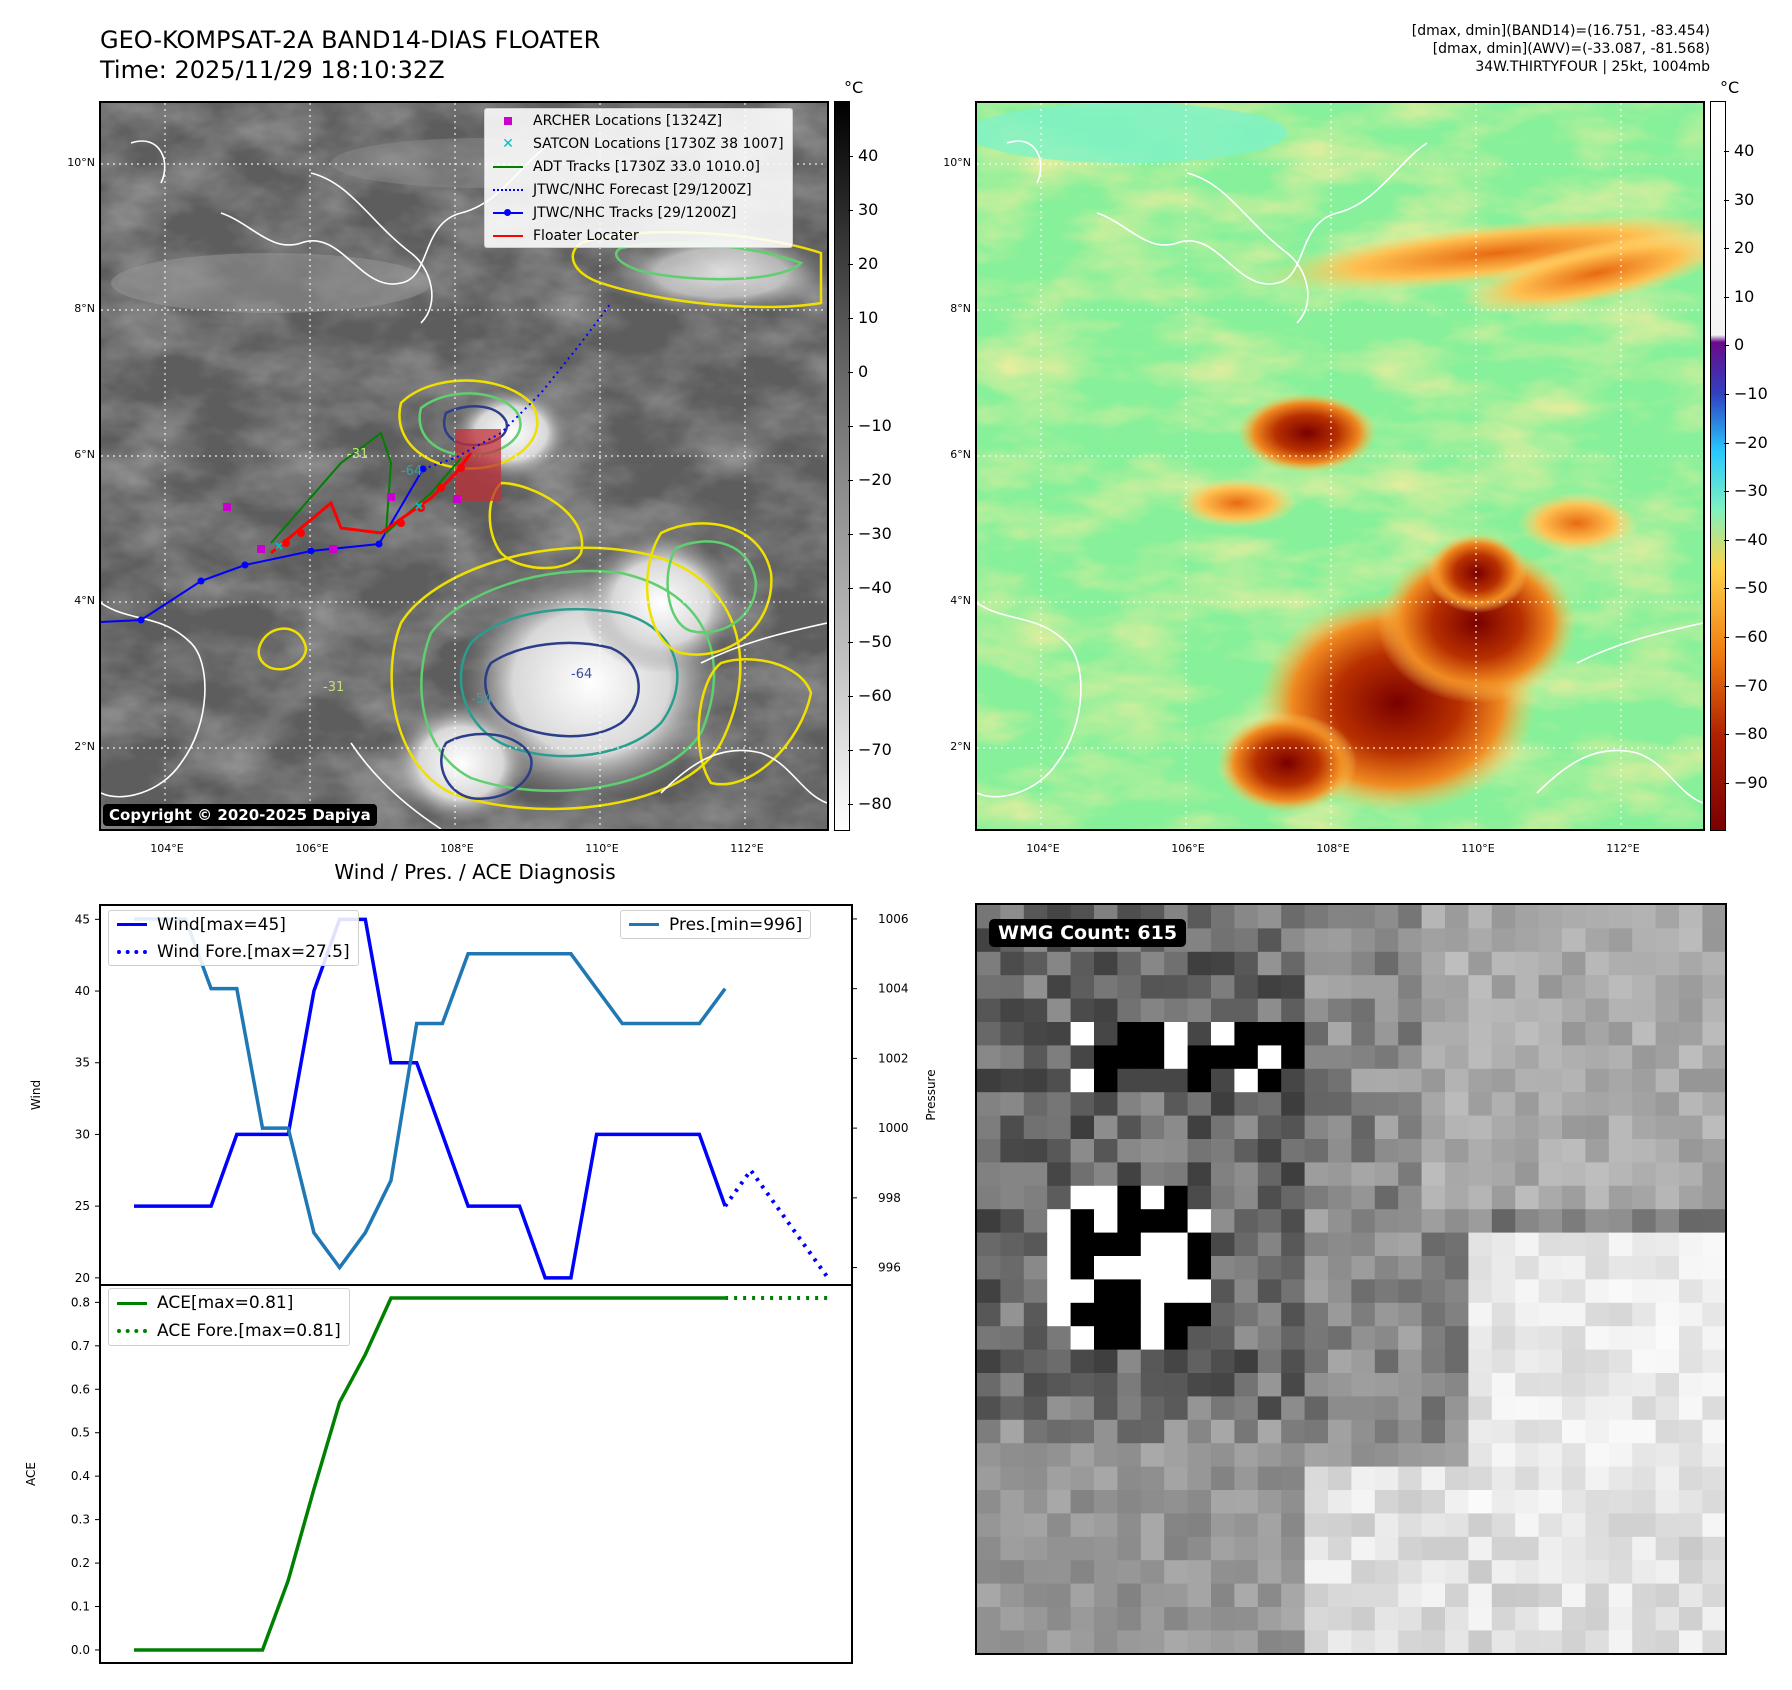  Describe the element at coordinates (646, 166) in the screenshot. I see `legend-label: ADT Tracks [1730Z 33.0 1010.0]` at that location.